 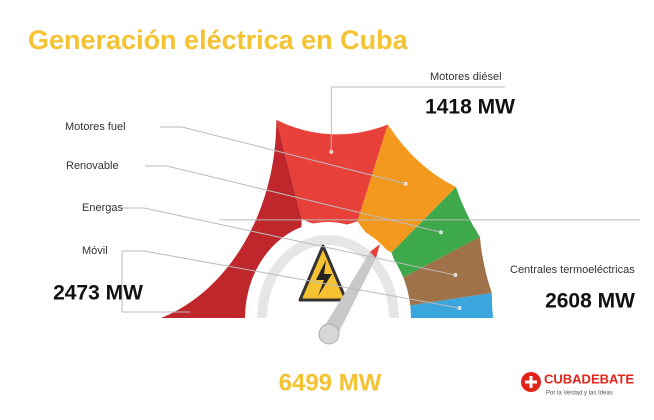 I want to click on needle-tip, so click(x=375, y=251).